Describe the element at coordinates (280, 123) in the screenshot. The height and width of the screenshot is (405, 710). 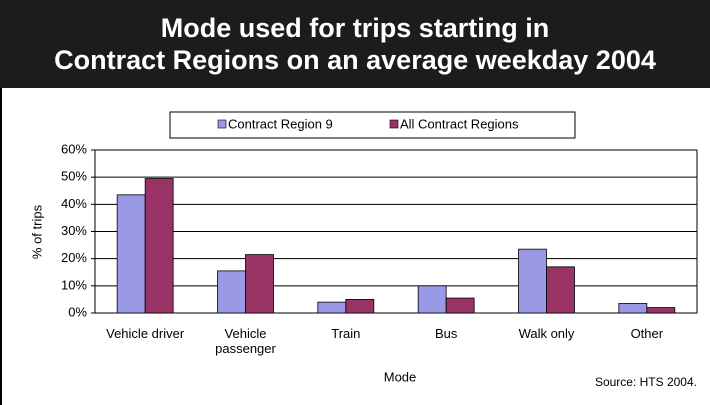
I see `legend-label: Contract Region 9` at that location.